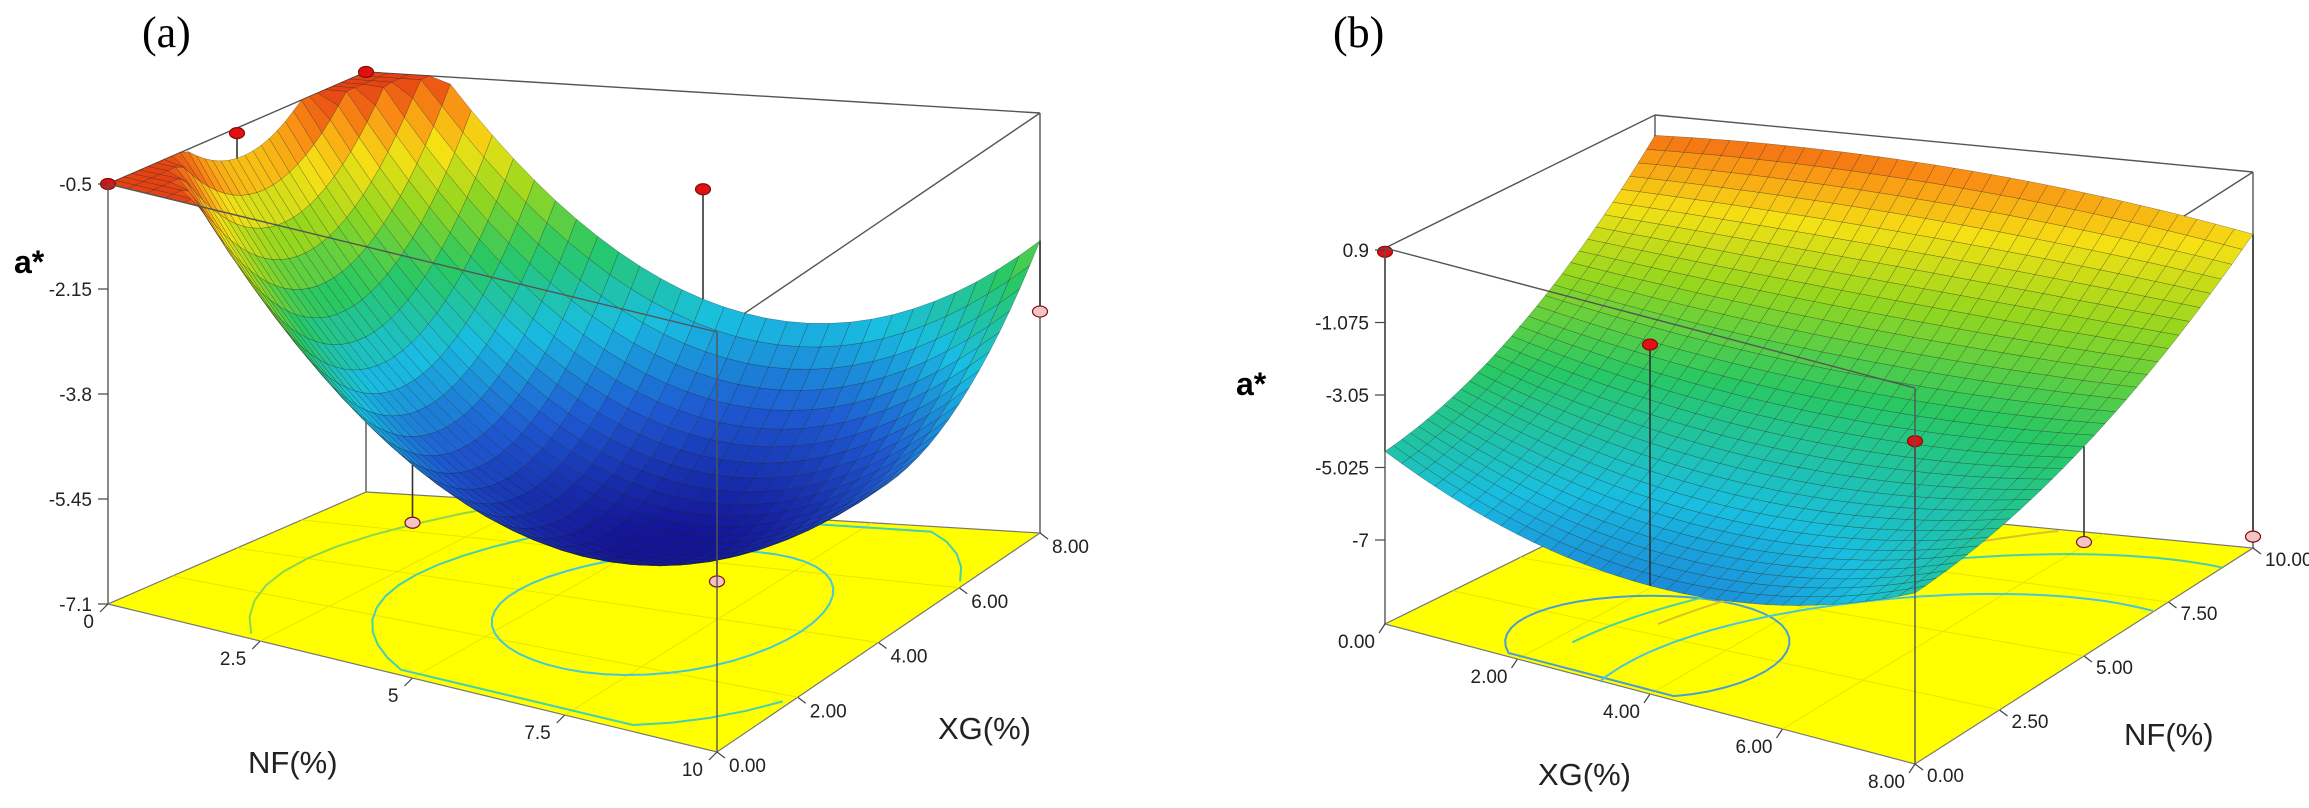 The width and height of the screenshot is (2309, 808). Describe the element at coordinates (2030, 722) in the screenshot. I see `b-y-axis-tick-label: 2.50` at that location.